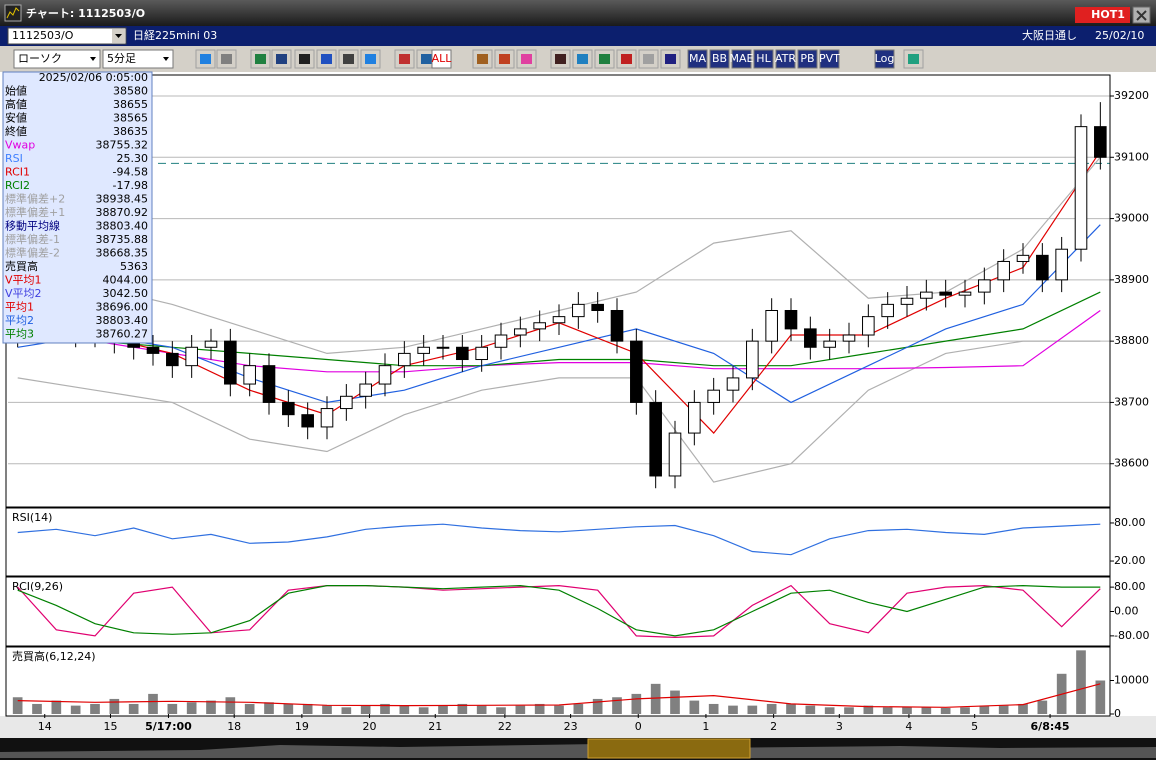 Image resolution: width=1156 pixels, height=760 pixels. What do you see at coordinates (17, 185) in the screenshot?
I see `info-label: RCI2` at bounding box center [17, 185].